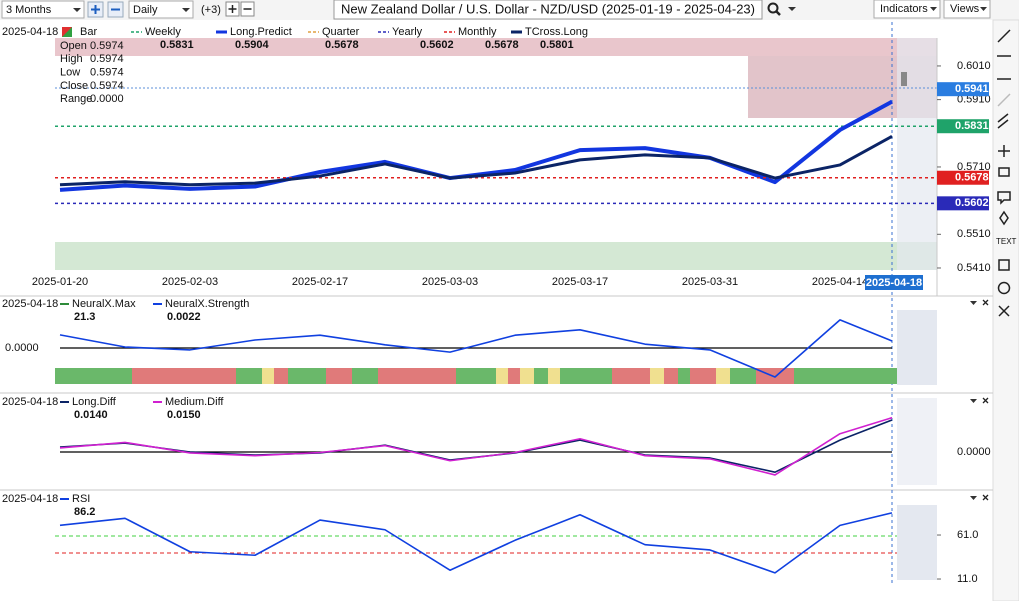 Image resolution: width=1019 pixels, height=601 pixels. I want to click on ohlc-value: 0.0000, so click(107, 99).